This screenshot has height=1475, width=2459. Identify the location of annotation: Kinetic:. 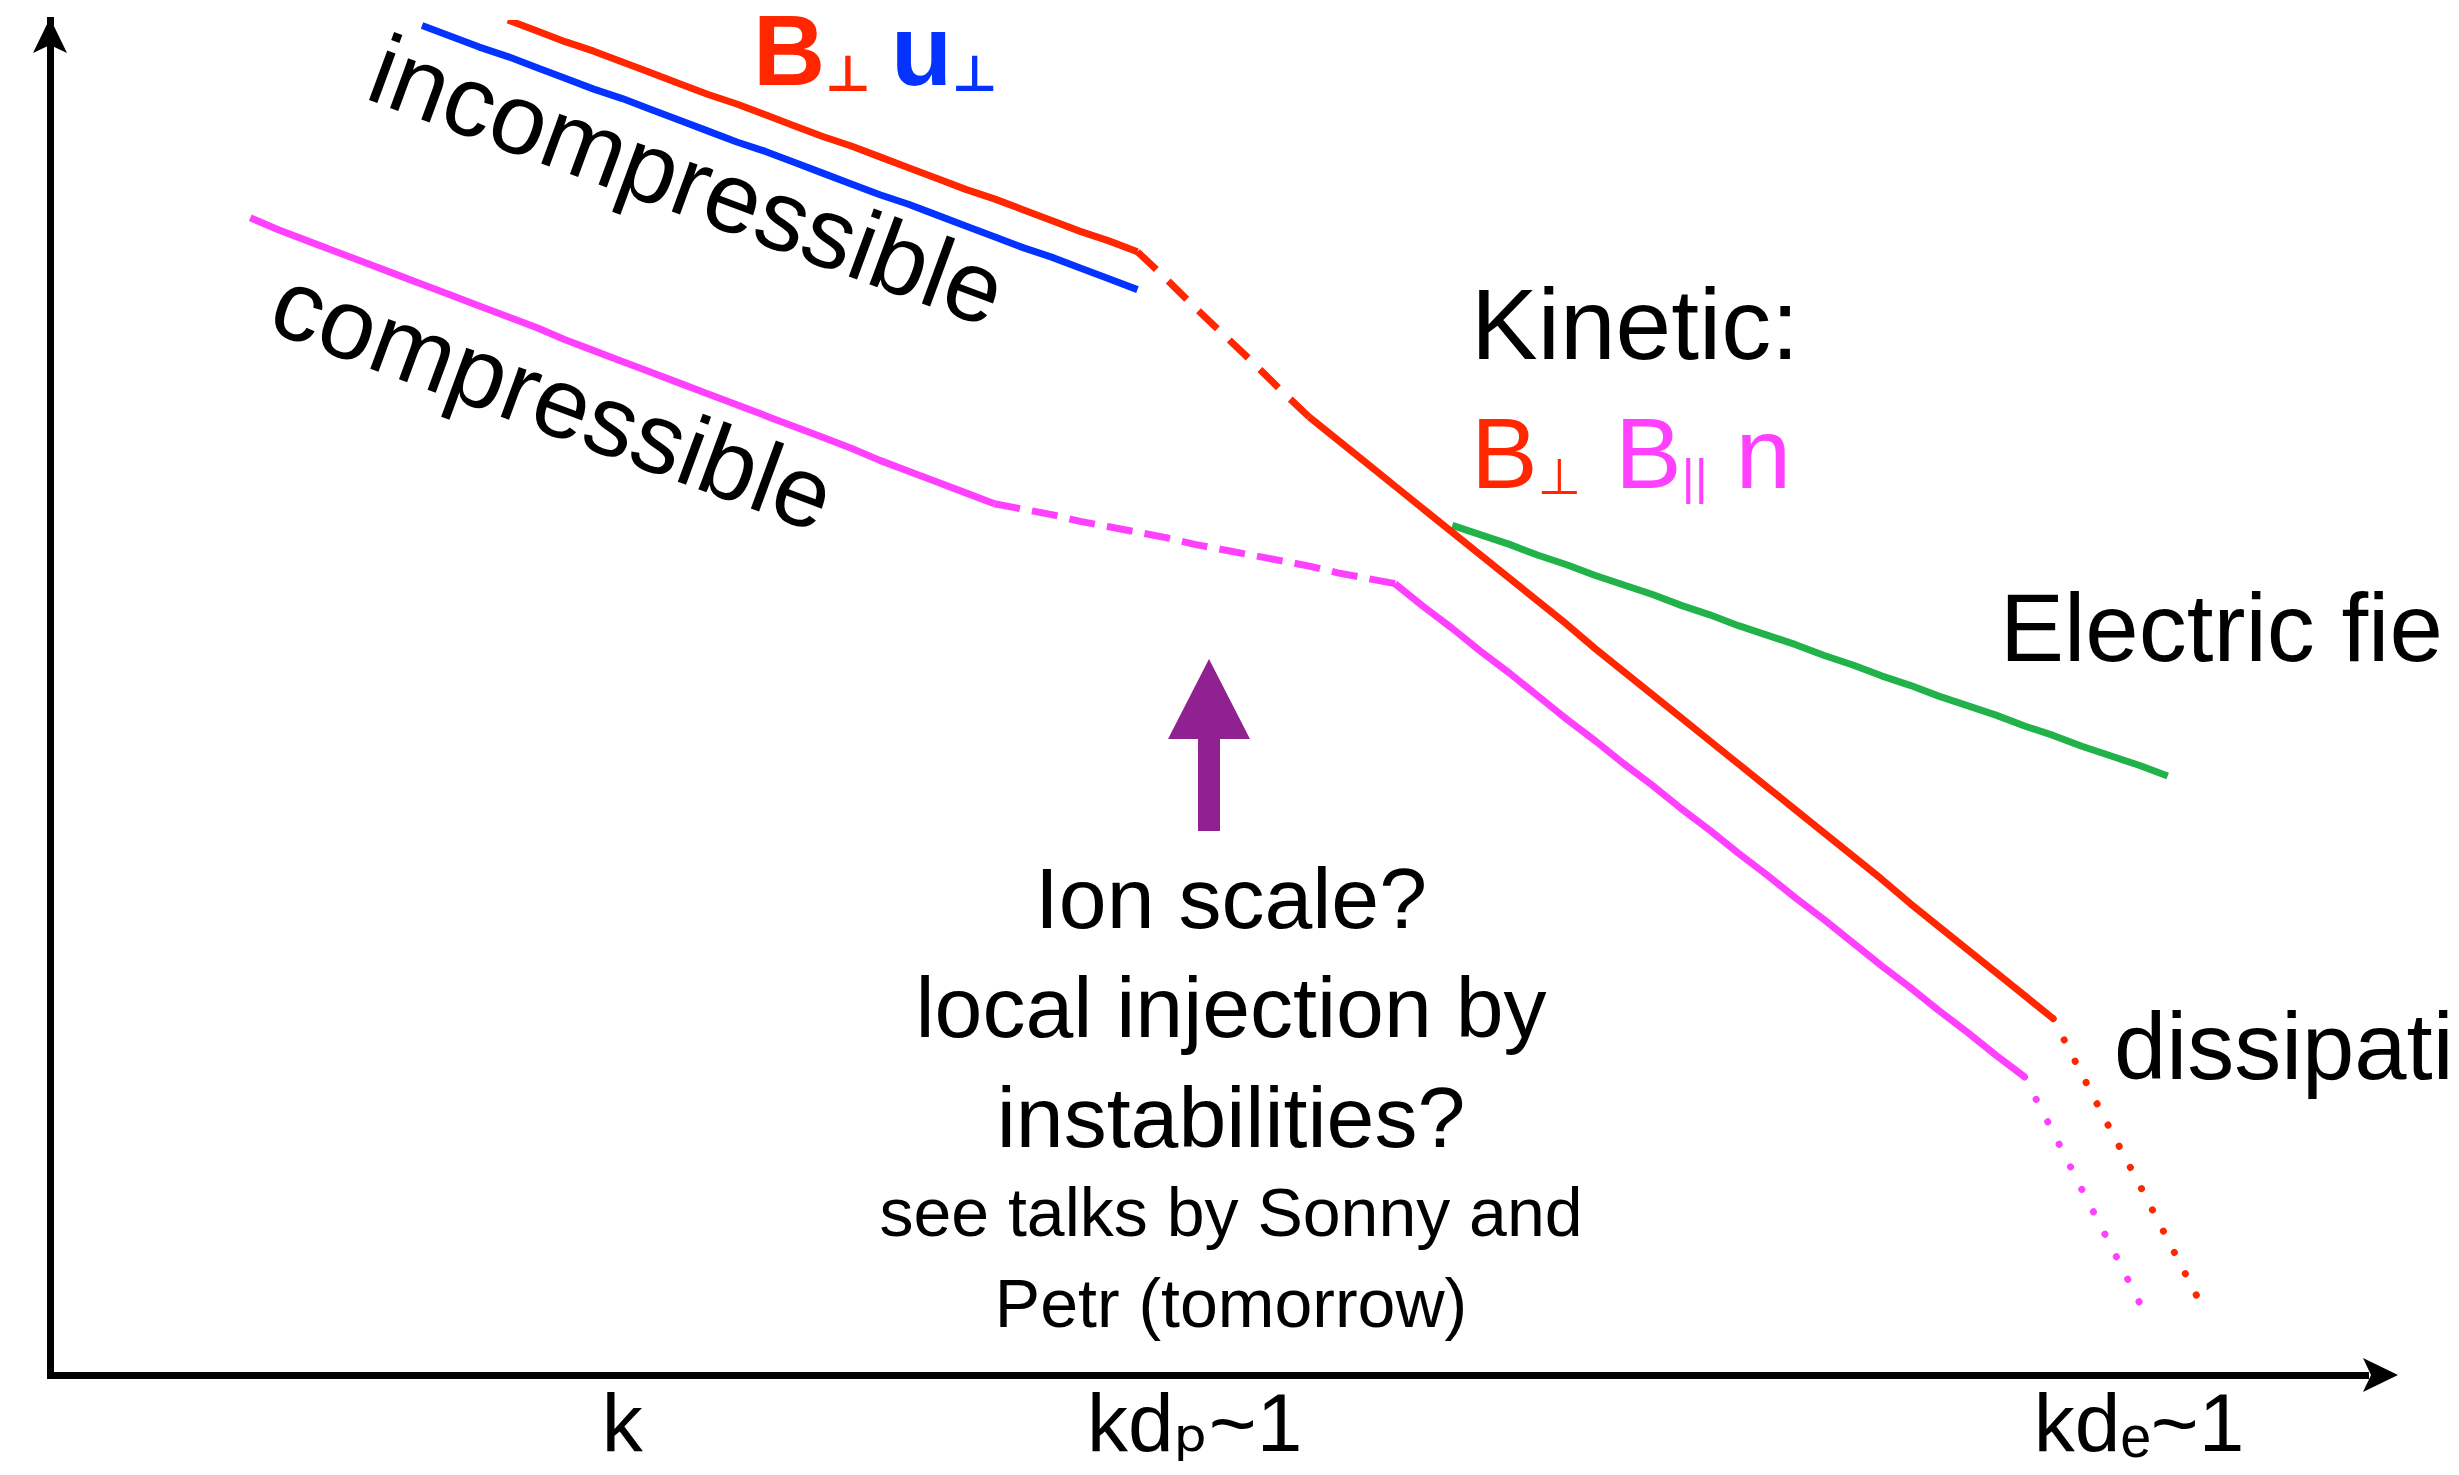
(1635, 324).